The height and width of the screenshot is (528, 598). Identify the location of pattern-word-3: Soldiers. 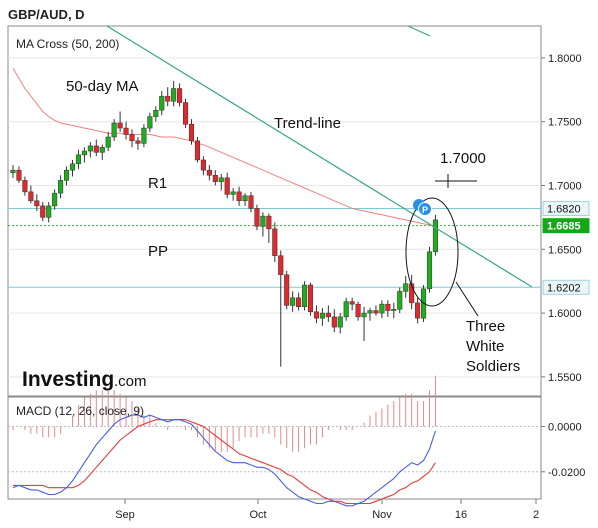
(493, 366).